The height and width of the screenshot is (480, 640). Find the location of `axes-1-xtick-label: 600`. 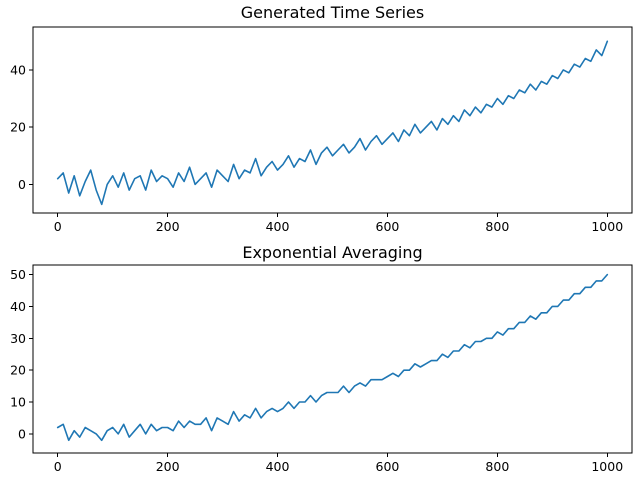

axes-1-xtick-label: 600 is located at coordinates (388, 226).